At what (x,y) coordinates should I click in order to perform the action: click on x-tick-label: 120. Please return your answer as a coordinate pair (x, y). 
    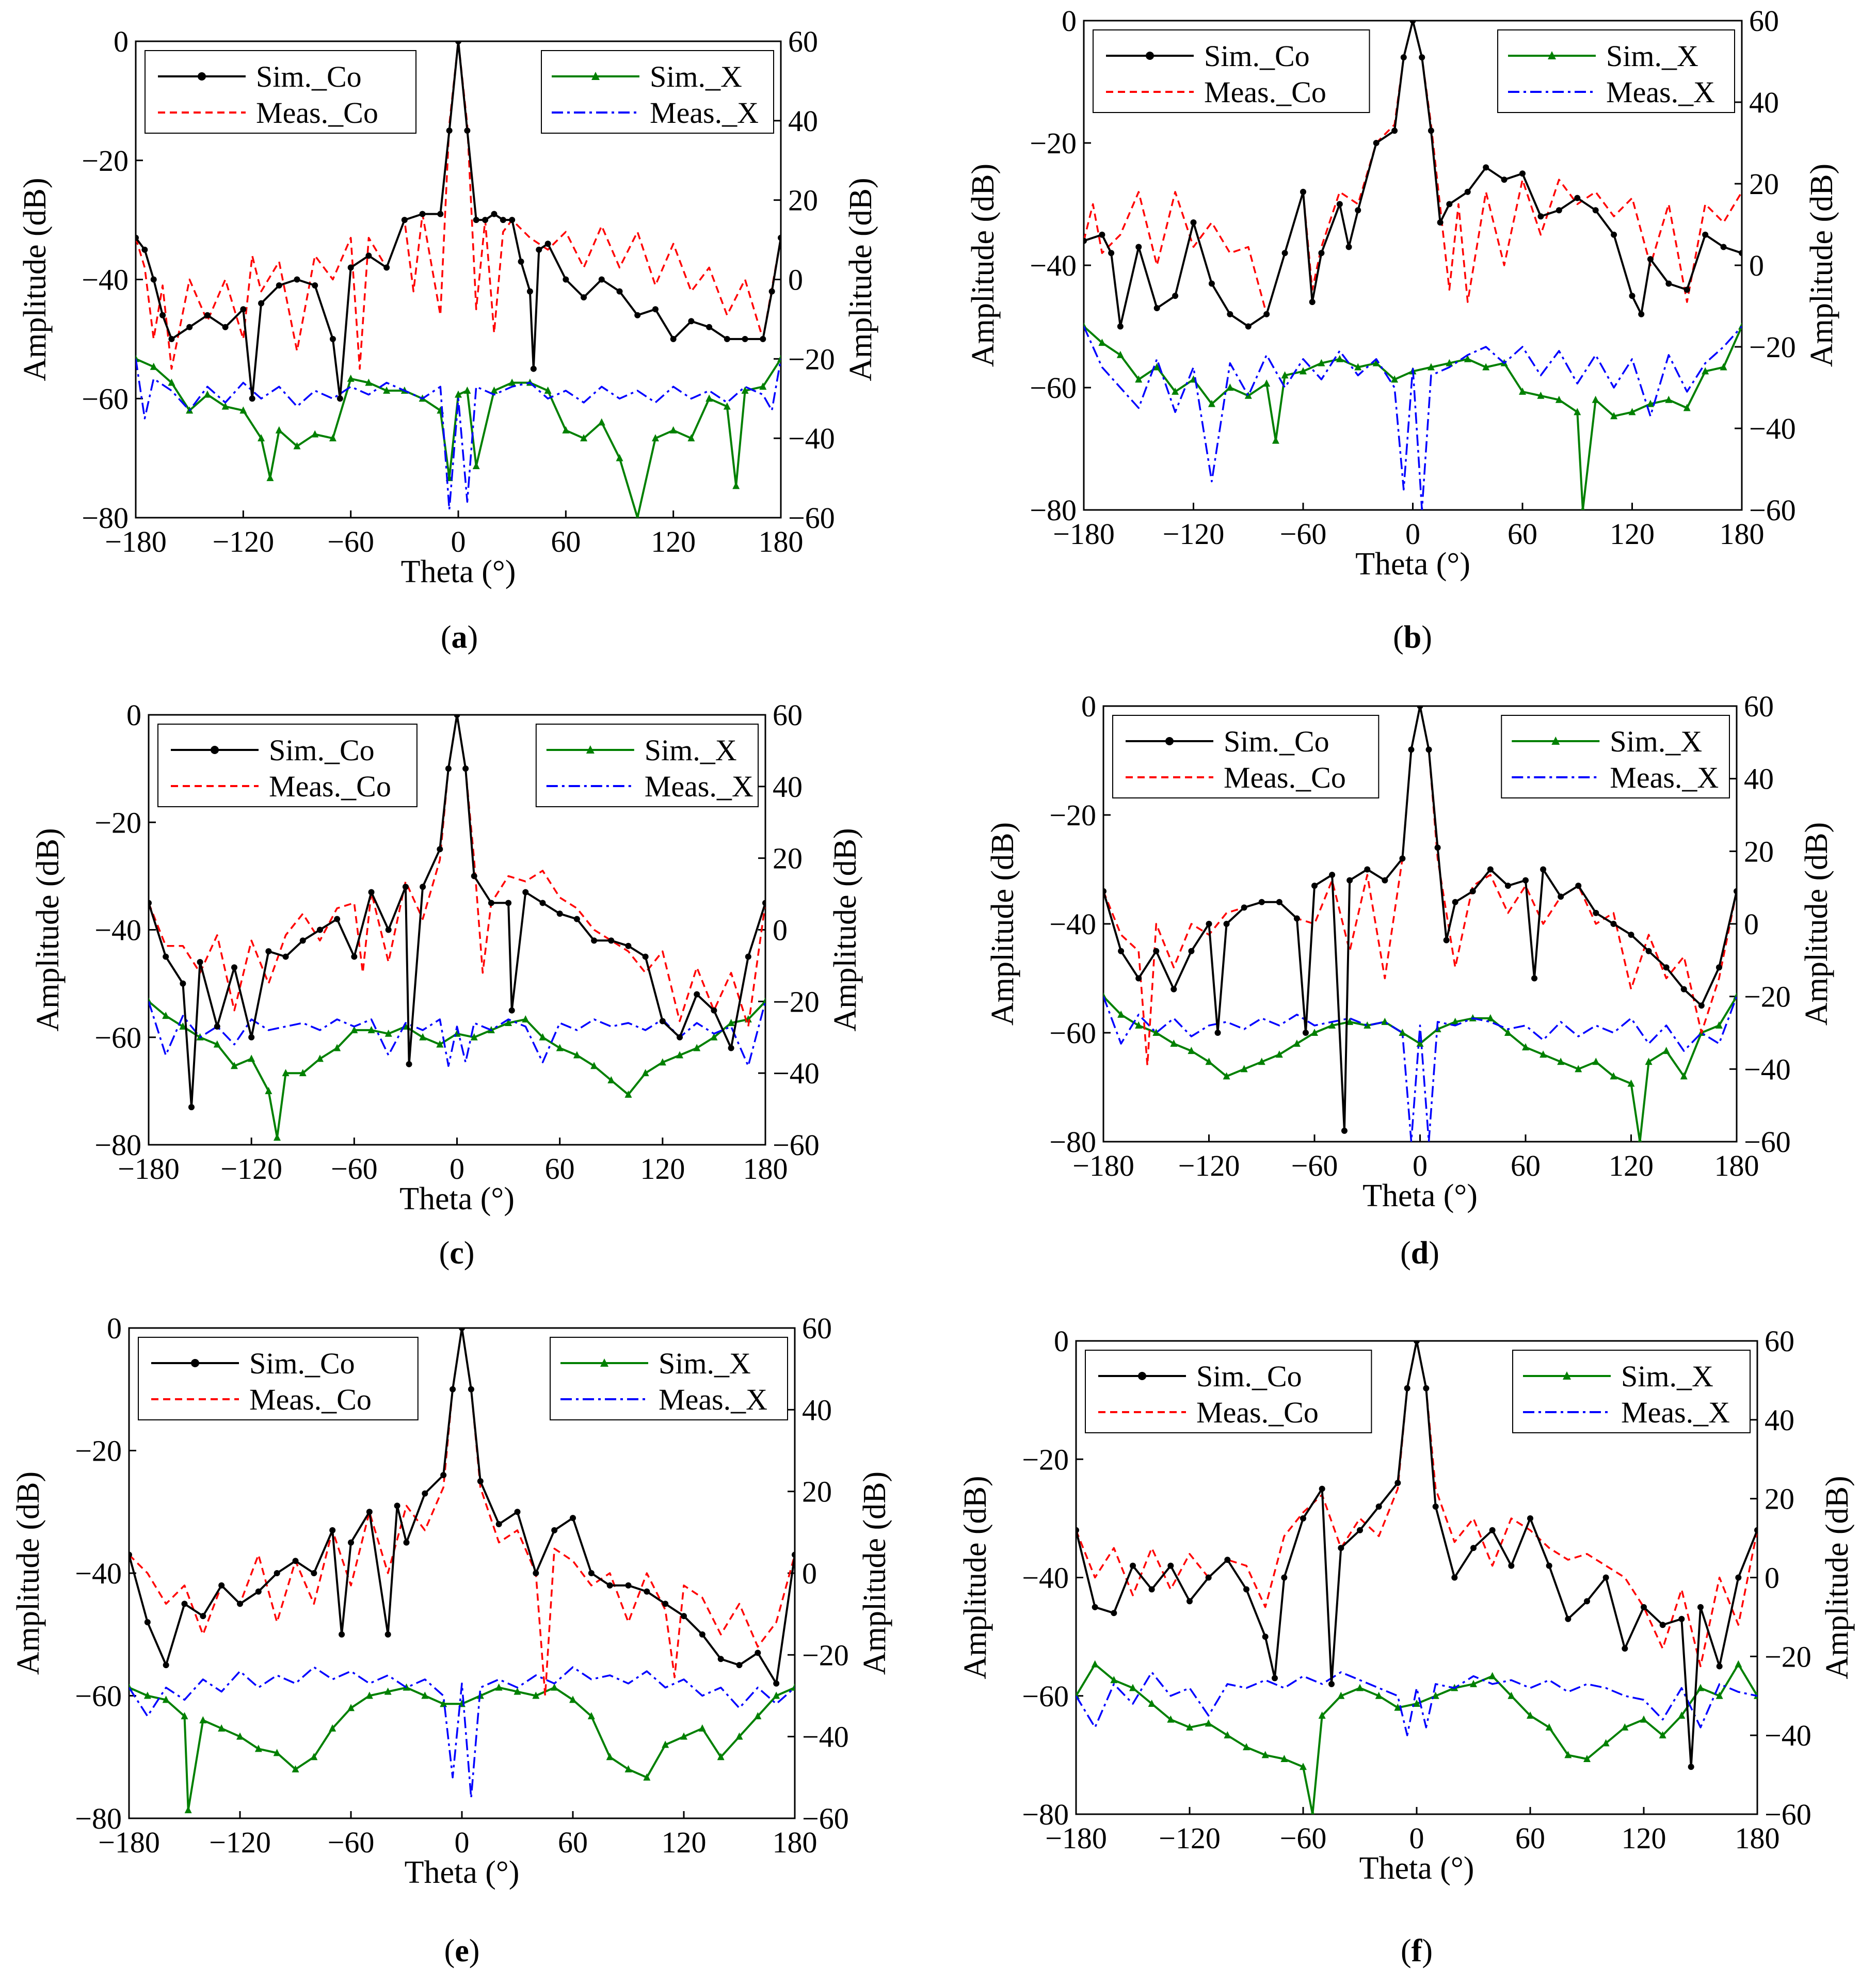
    Looking at the image, I should click on (673, 541).